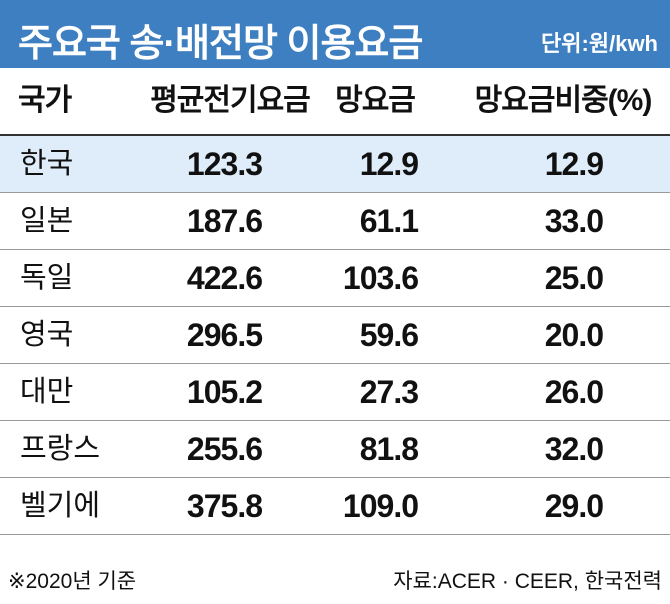 Image resolution: width=670 pixels, height=604 pixels. I want to click on country: 프랑스, so click(60, 449).